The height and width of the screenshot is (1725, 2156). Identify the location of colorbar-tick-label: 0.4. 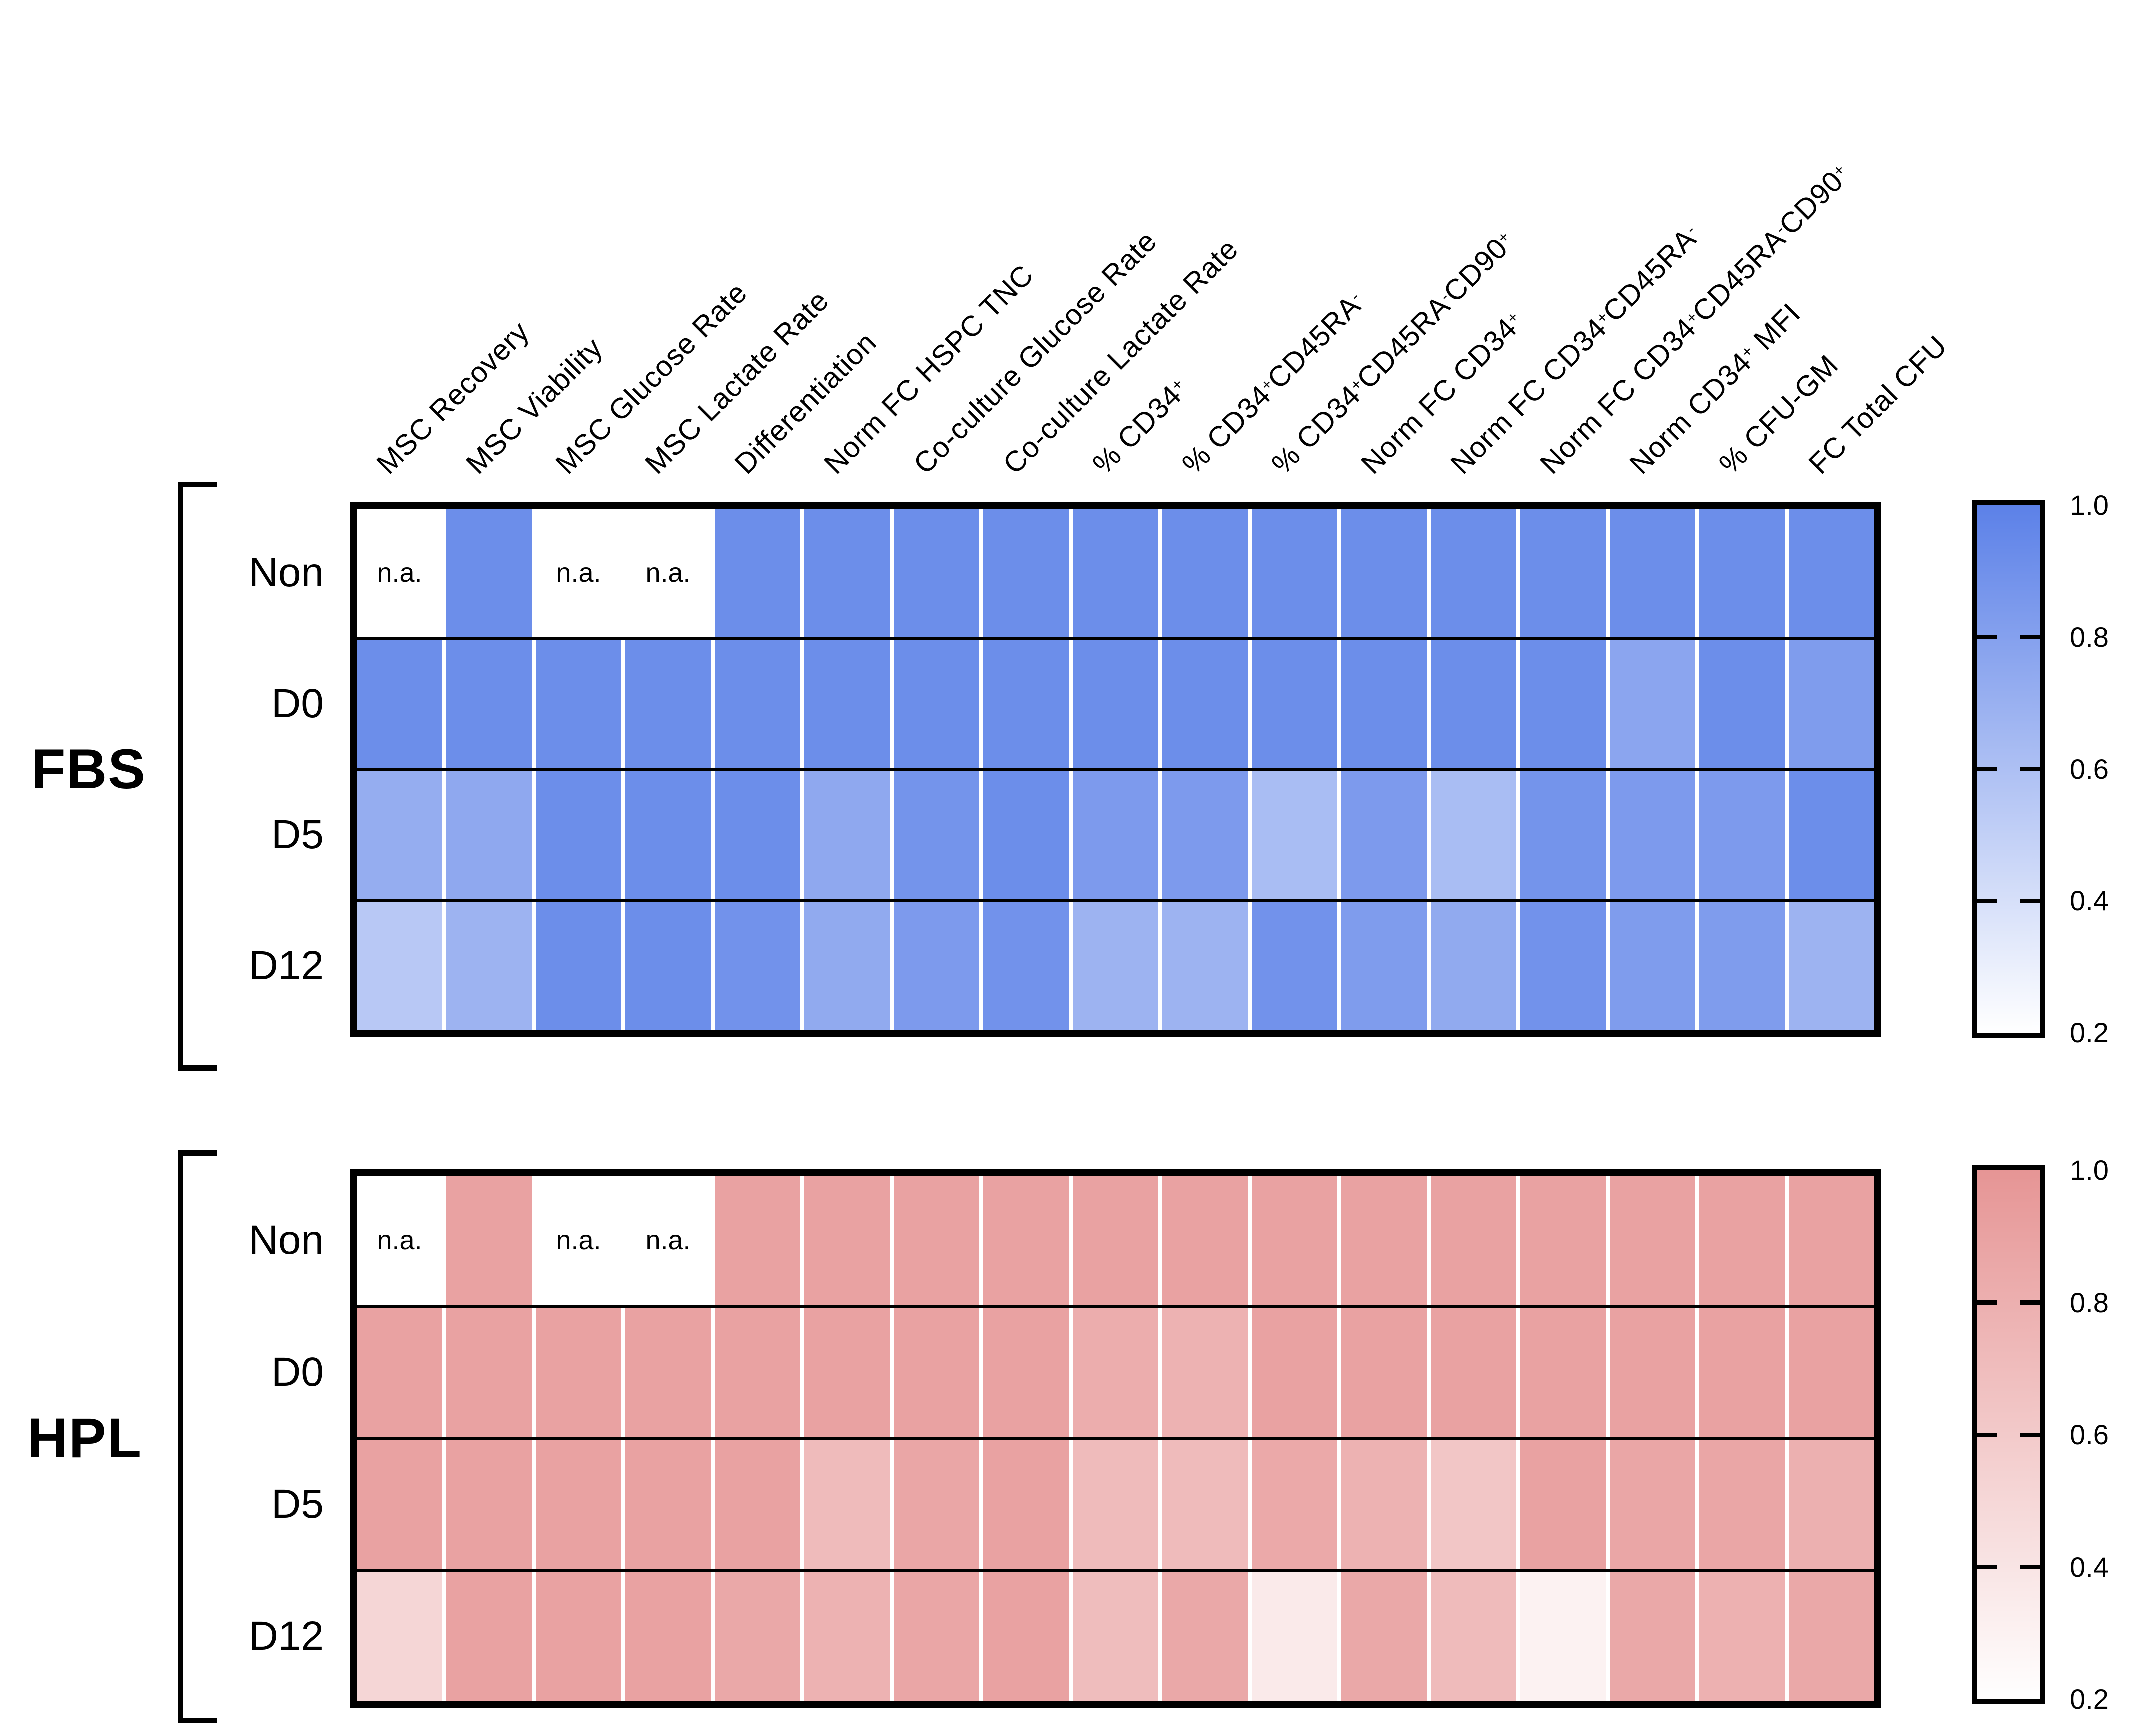
(2089, 901).